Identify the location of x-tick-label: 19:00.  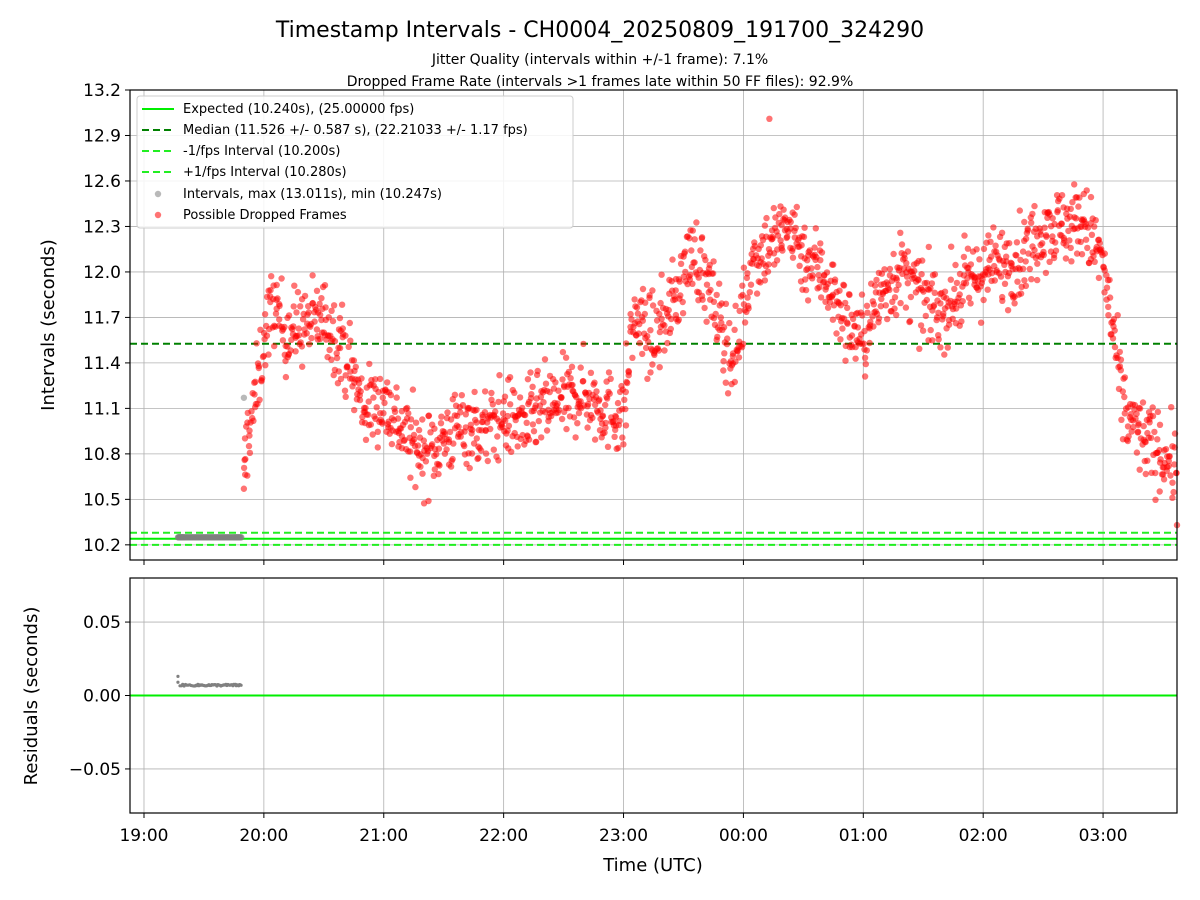
(143, 836).